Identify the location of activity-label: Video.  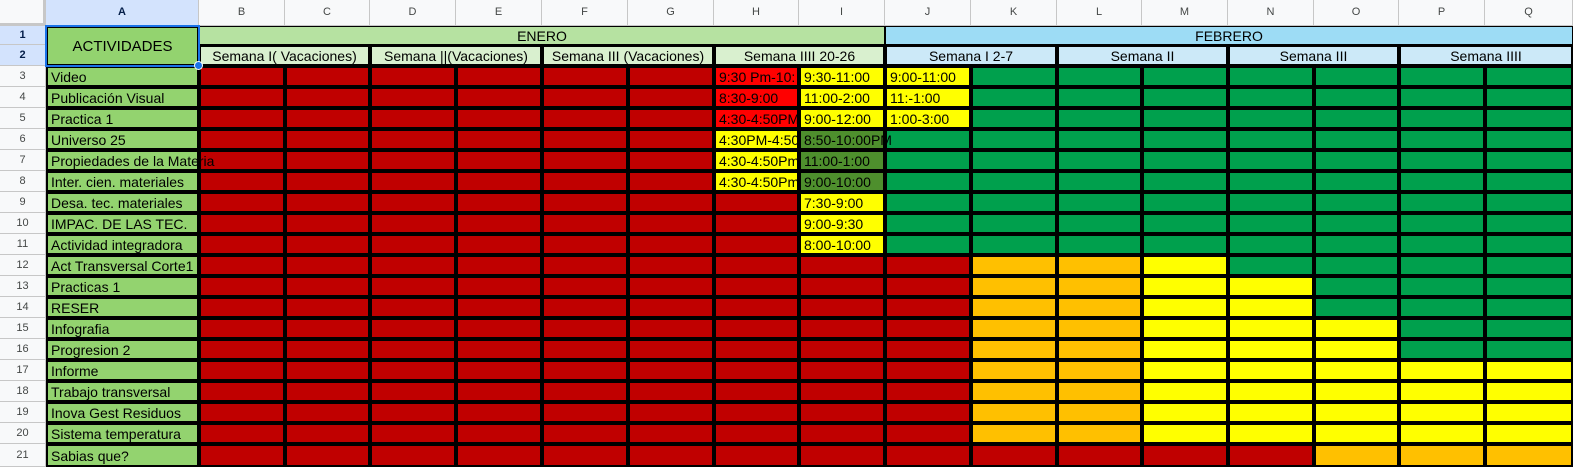
(122, 76).